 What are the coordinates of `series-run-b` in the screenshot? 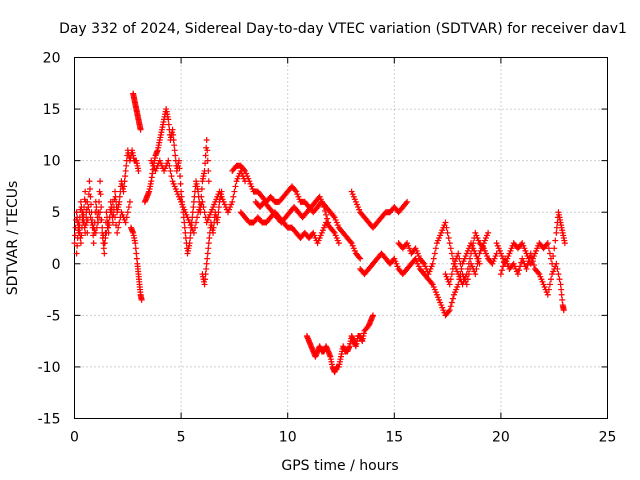 It's located at (103, 227).